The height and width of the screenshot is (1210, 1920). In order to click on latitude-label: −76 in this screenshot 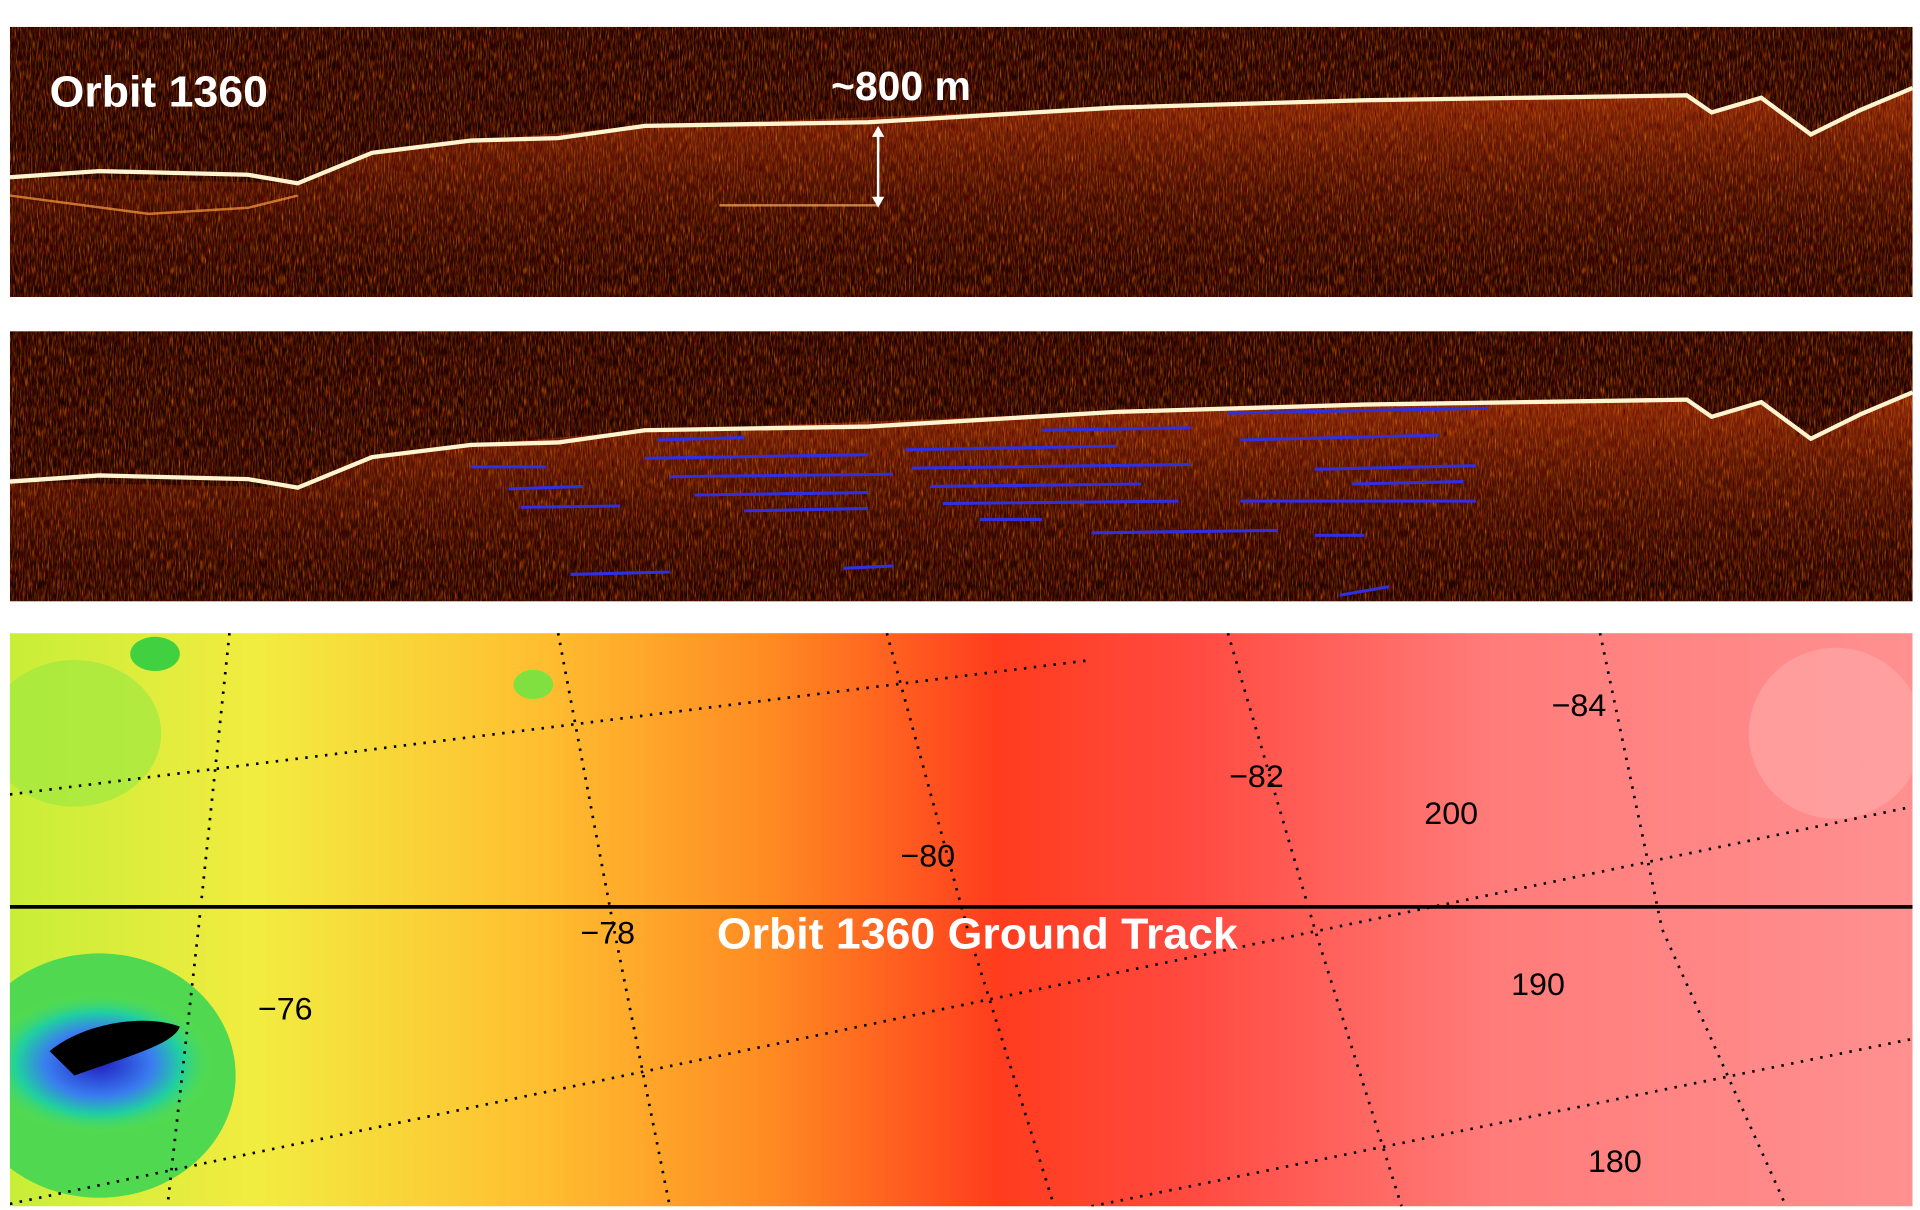, I will do `click(285, 1009)`.